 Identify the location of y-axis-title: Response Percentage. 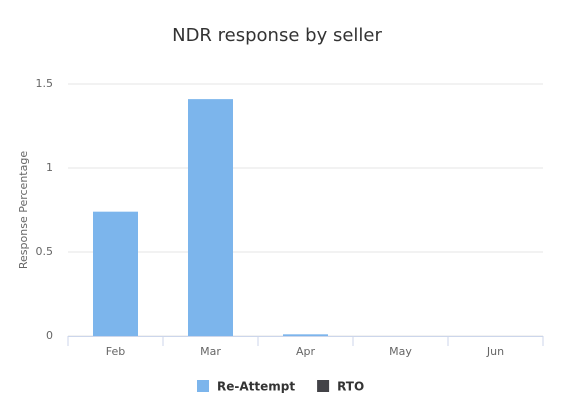
(23, 210).